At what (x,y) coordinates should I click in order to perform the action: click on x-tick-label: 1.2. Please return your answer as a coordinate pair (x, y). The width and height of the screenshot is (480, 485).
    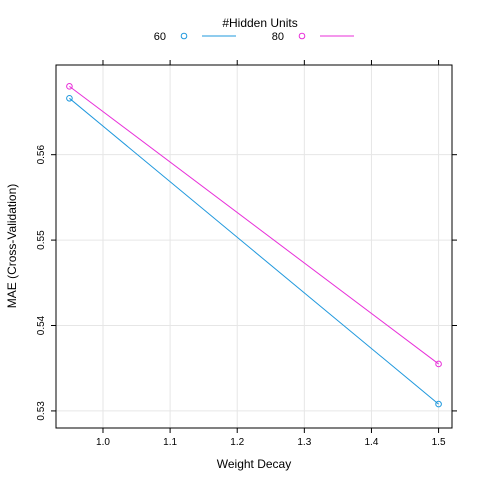
    Looking at the image, I should click on (237, 442).